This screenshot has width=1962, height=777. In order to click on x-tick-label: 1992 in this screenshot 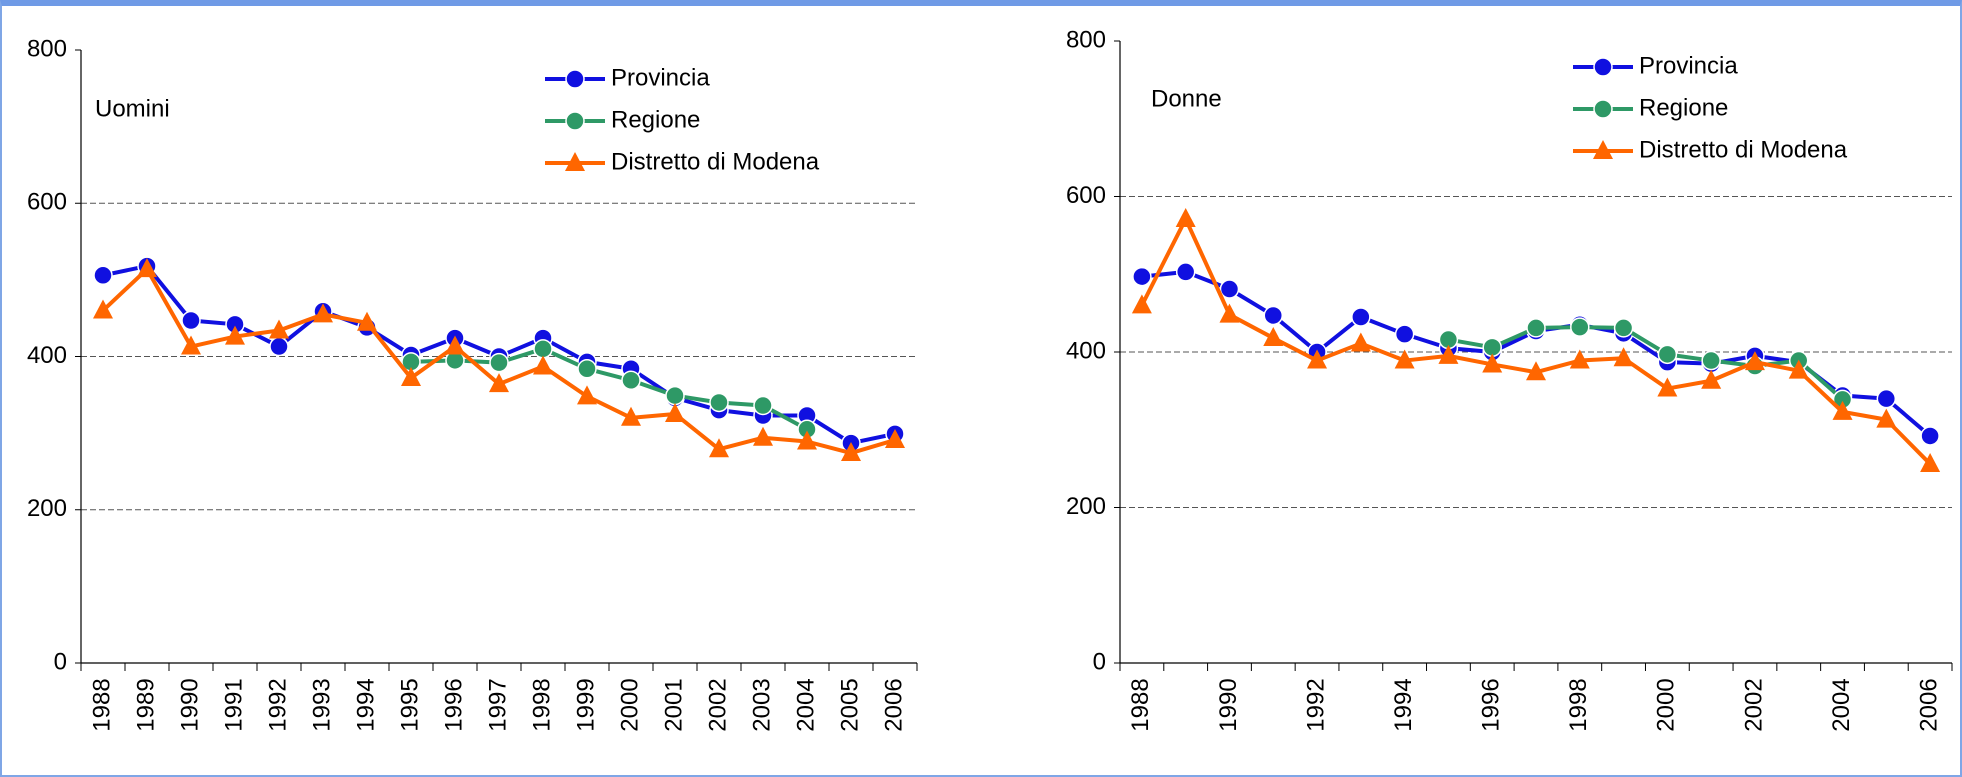, I will do `click(277, 704)`.